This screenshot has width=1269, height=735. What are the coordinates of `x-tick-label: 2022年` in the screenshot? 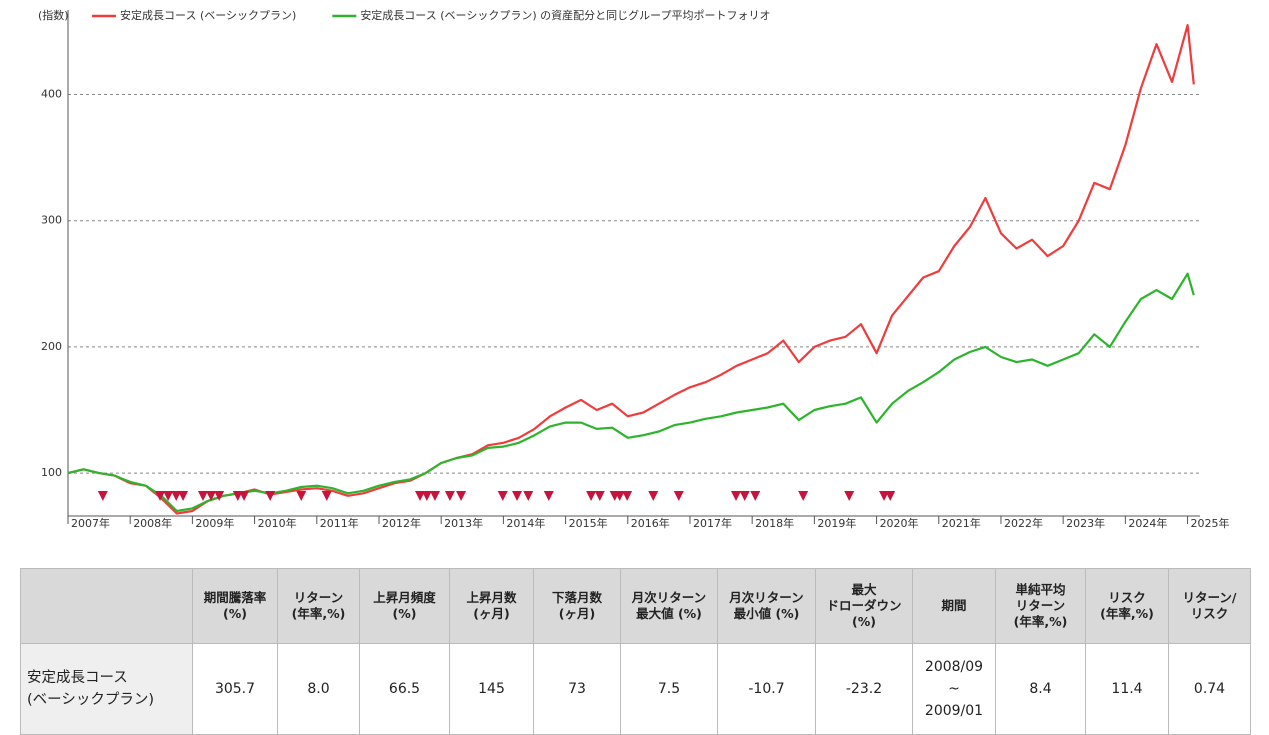 It's located at (1023, 523).